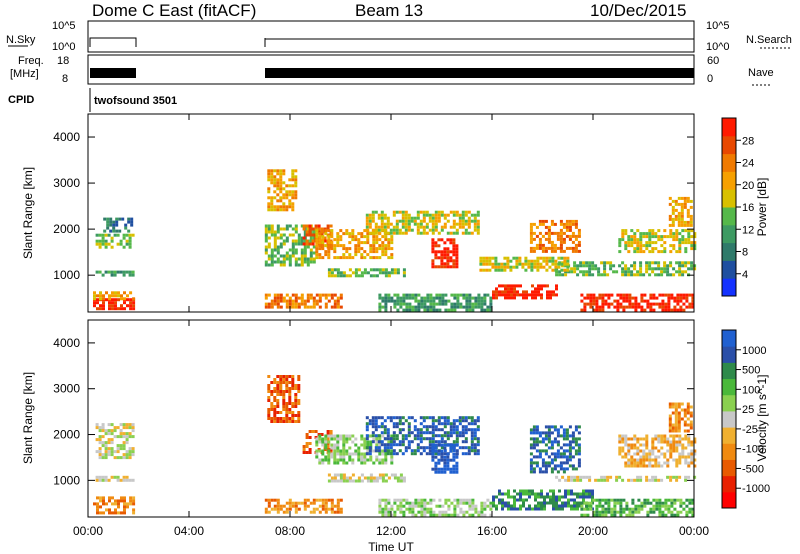  What do you see at coordinates (710, 79) in the screenshot?
I see `nave-tick-bottom: 0` at bounding box center [710, 79].